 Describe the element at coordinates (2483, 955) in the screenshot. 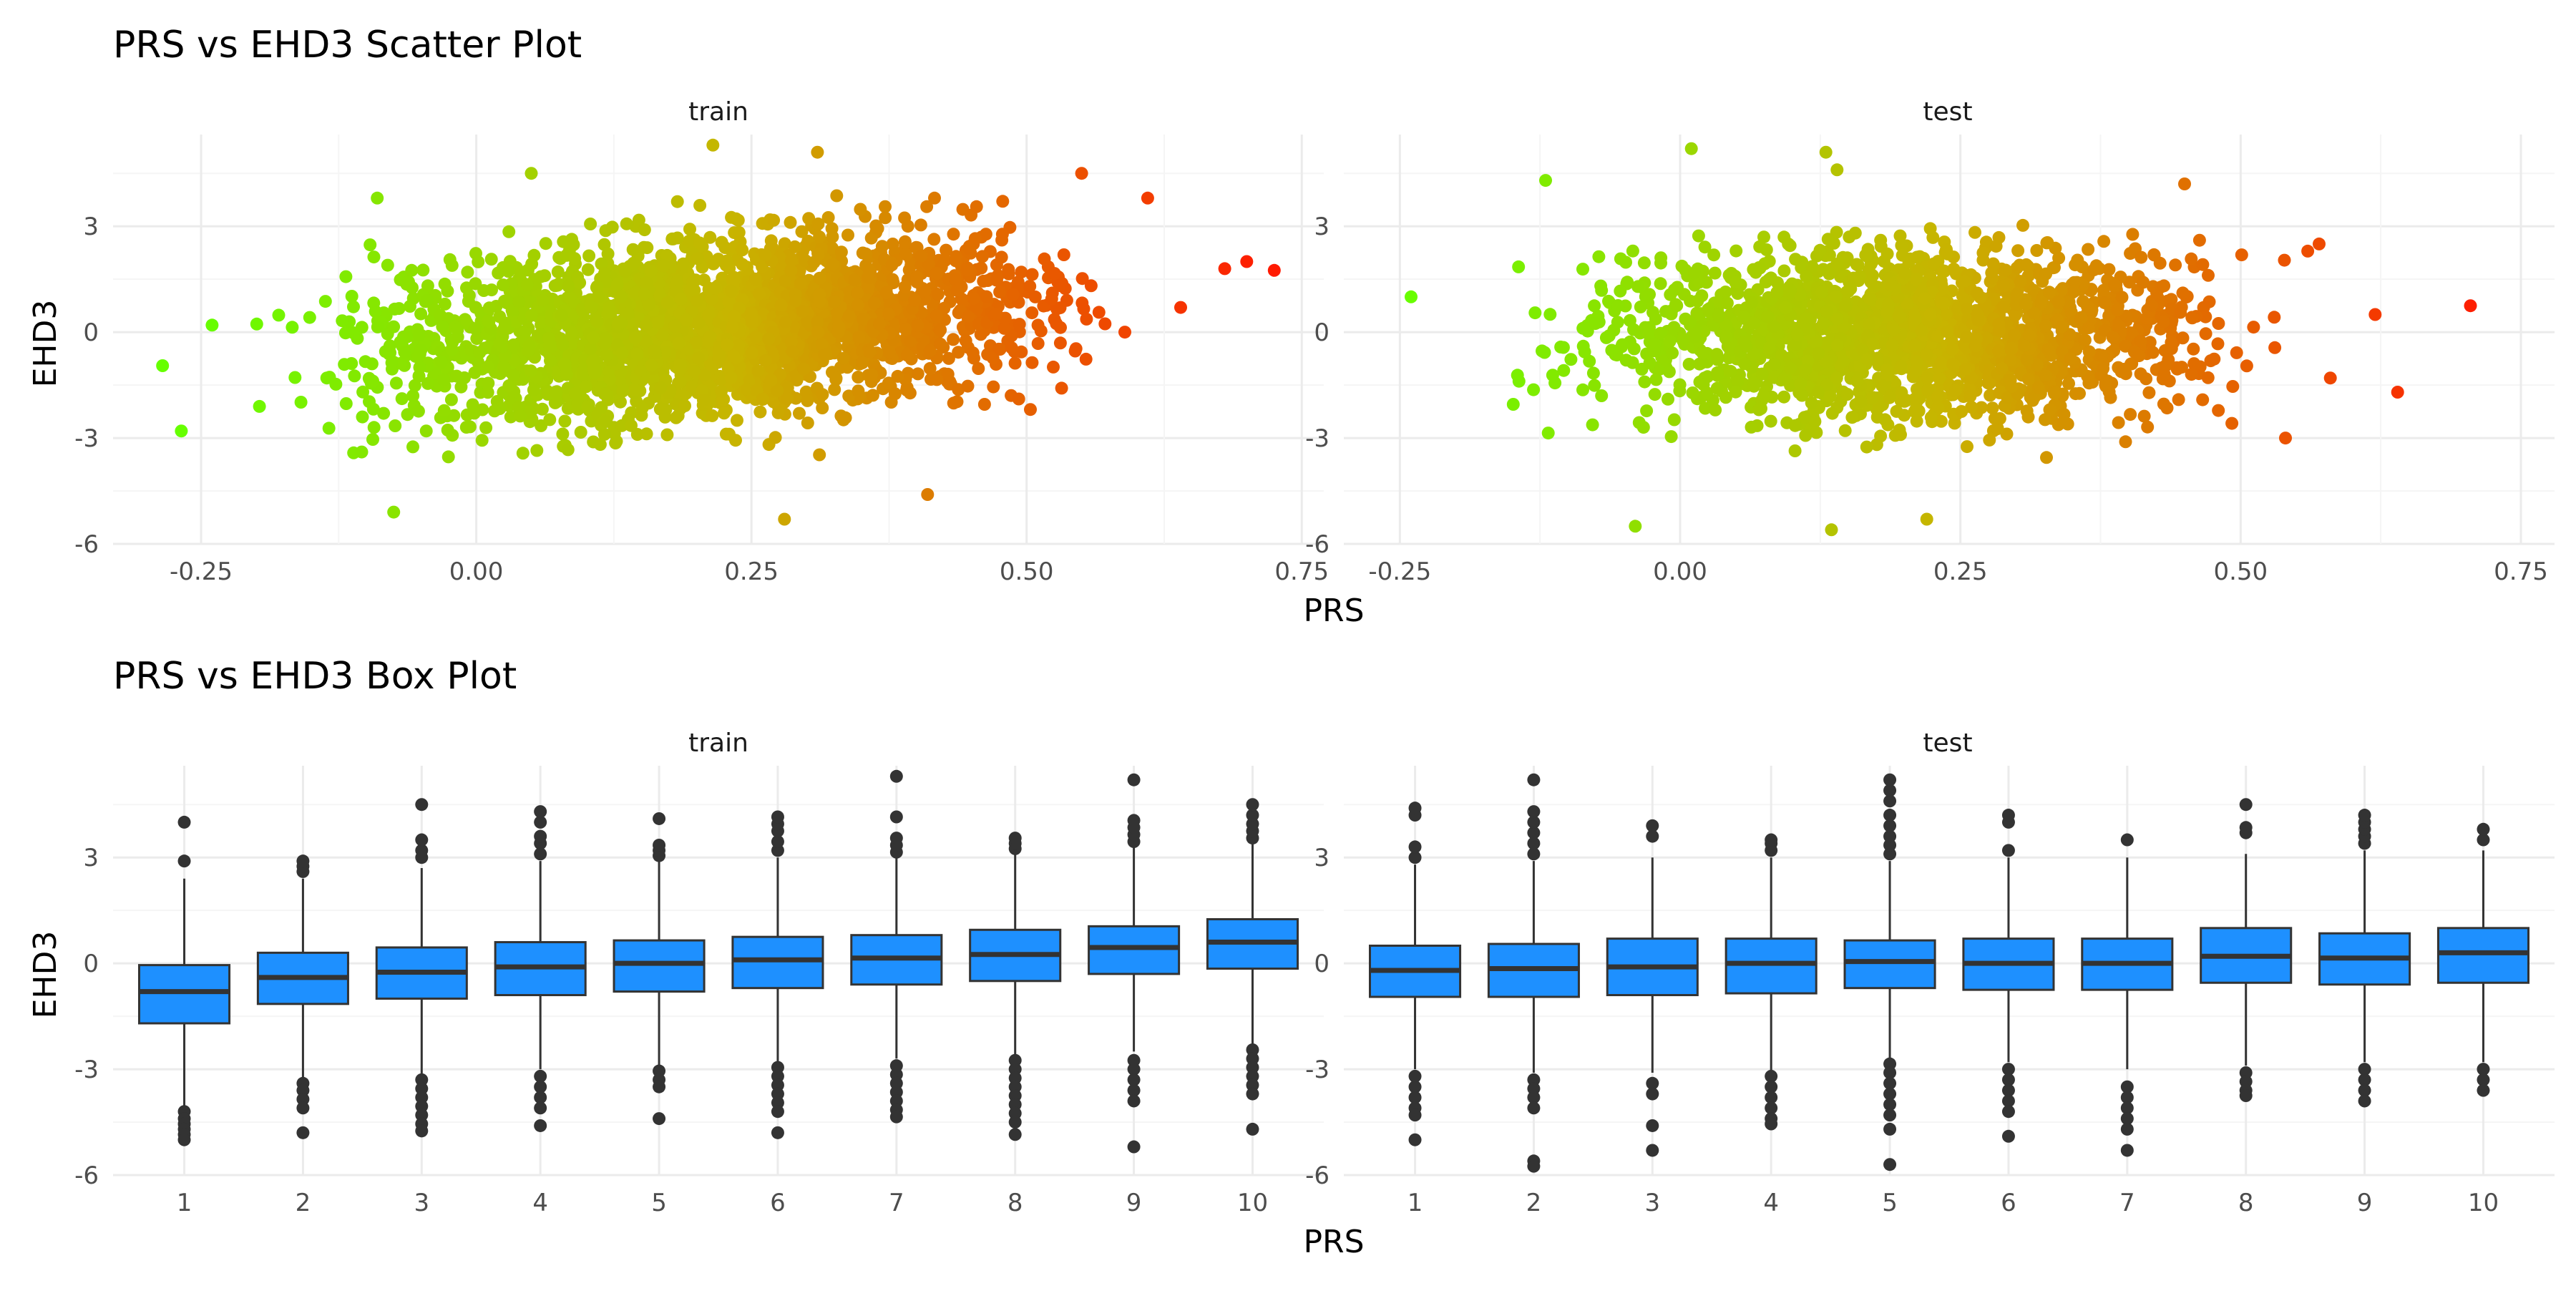

I see `box-iqr` at that location.